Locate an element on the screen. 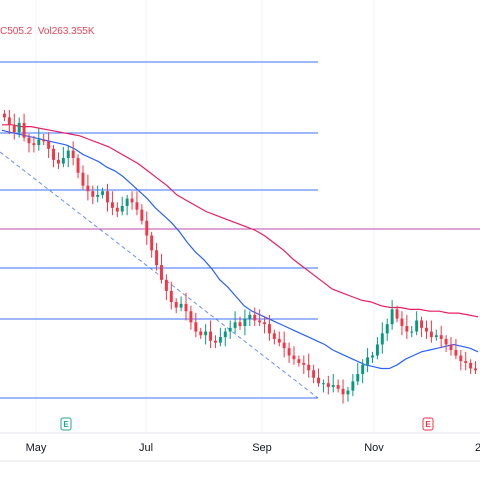 The height and width of the screenshot is (487, 480). earnings-badge-may: E is located at coordinates (66, 424).